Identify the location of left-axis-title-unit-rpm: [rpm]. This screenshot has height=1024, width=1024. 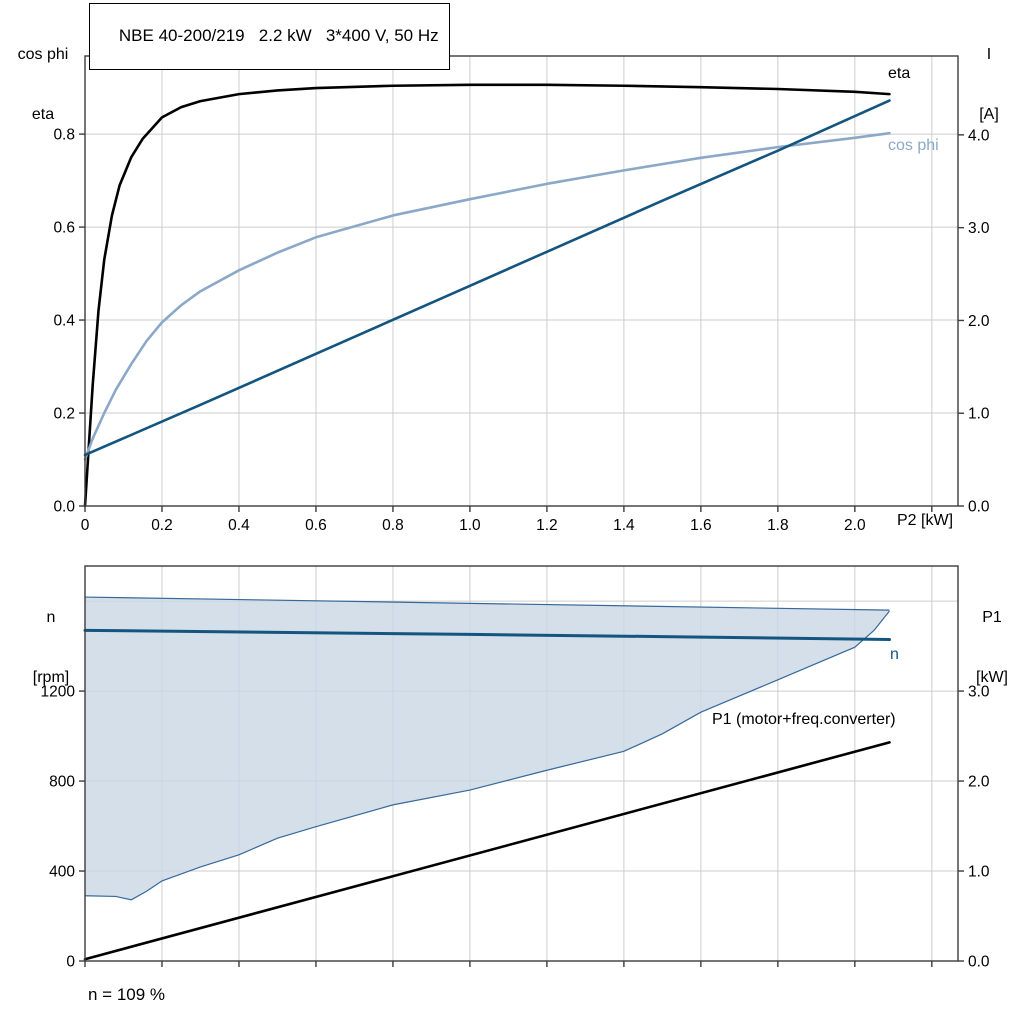
(51, 677).